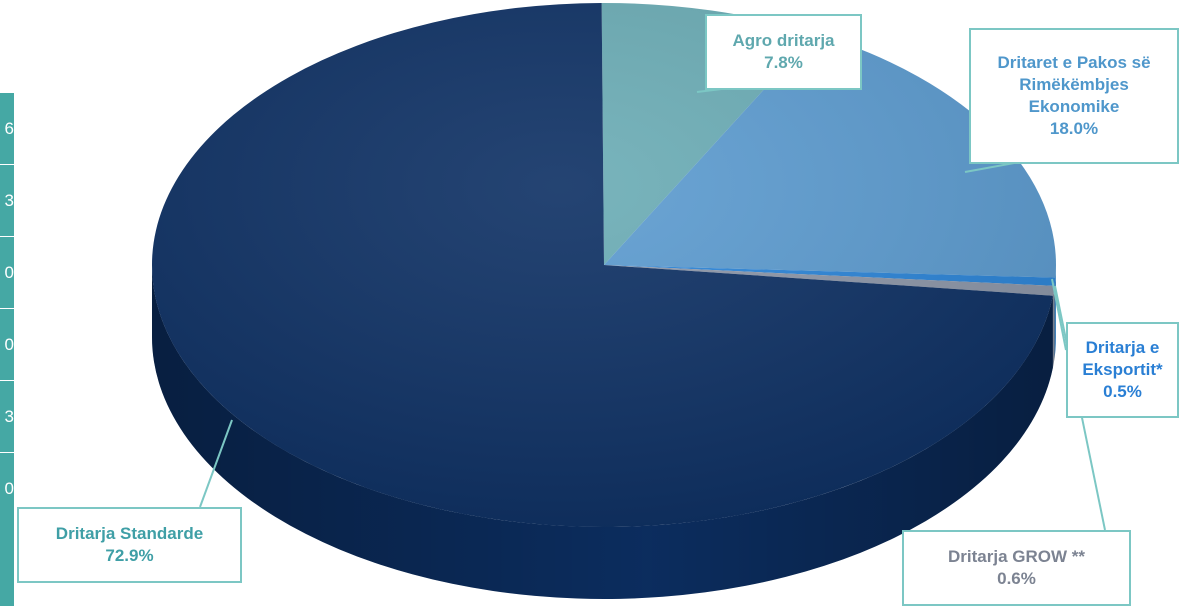  Describe the element at coordinates (7, 128) in the screenshot. I see `table-cell: 6` at that location.